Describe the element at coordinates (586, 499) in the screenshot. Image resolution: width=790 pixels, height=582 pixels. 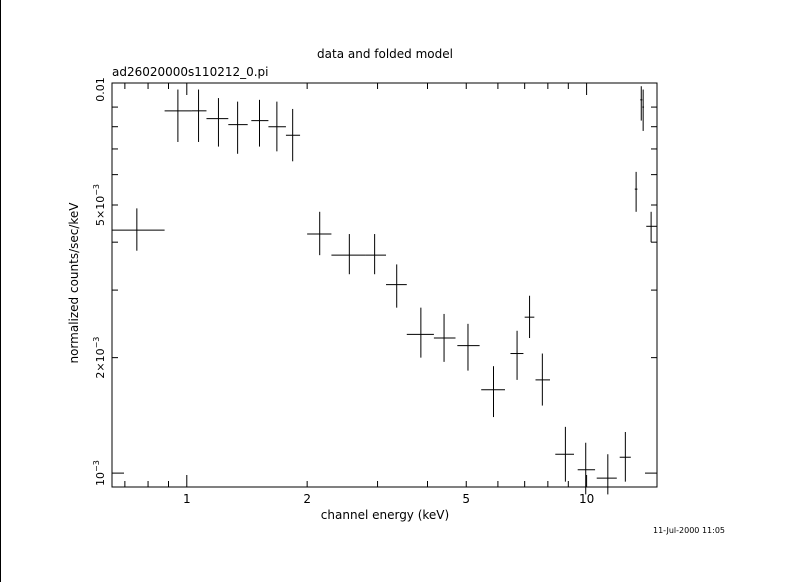
I see `x-tick-label: 10` at that location.